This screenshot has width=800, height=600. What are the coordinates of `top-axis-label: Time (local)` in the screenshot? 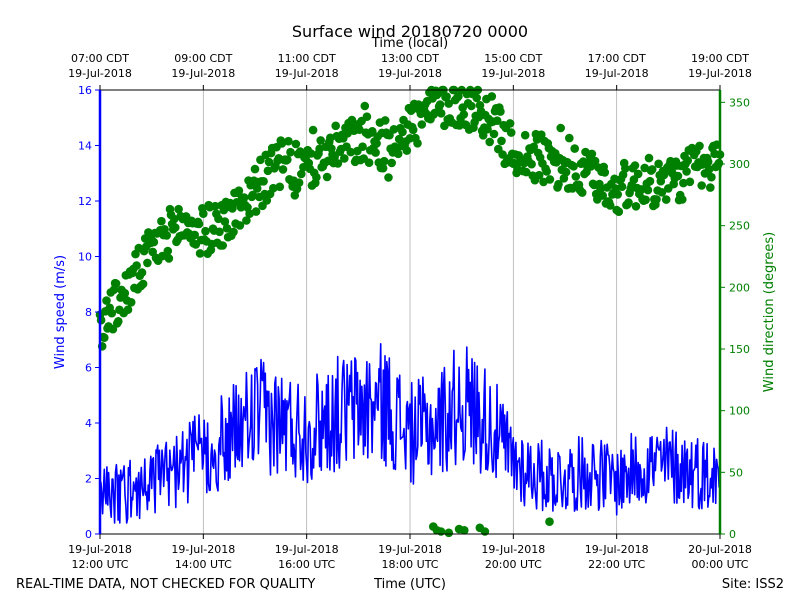 It's located at (409, 43).